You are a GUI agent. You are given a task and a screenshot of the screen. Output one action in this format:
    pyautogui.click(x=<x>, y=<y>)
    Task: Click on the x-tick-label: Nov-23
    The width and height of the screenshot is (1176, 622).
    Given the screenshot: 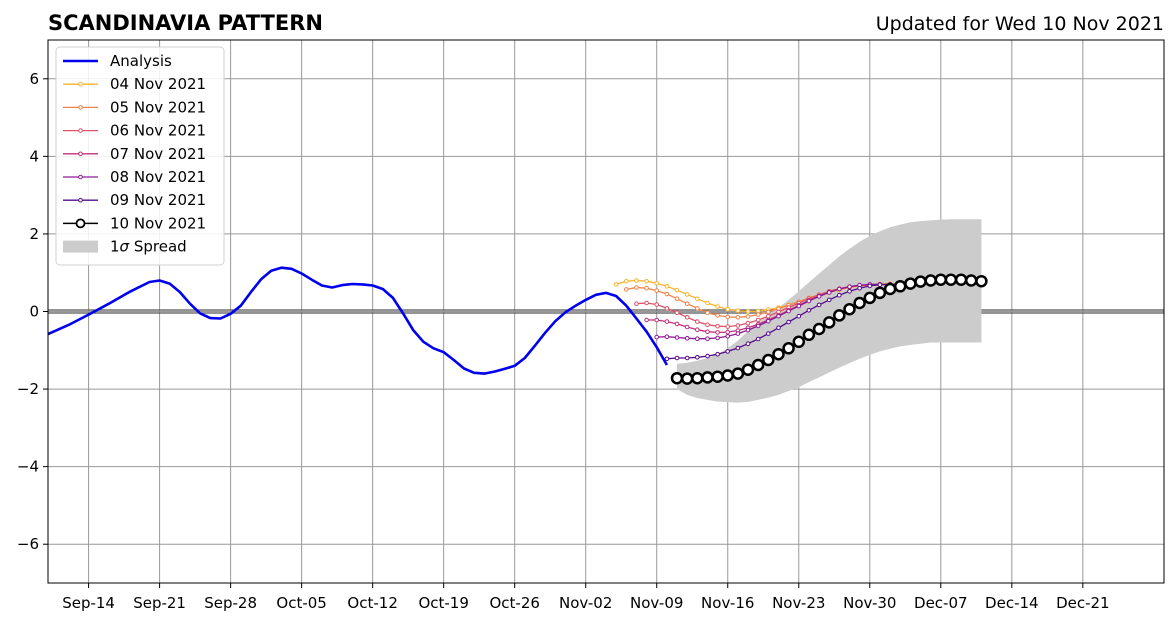 What is the action you would take?
    pyautogui.click(x=798, y=603)
    